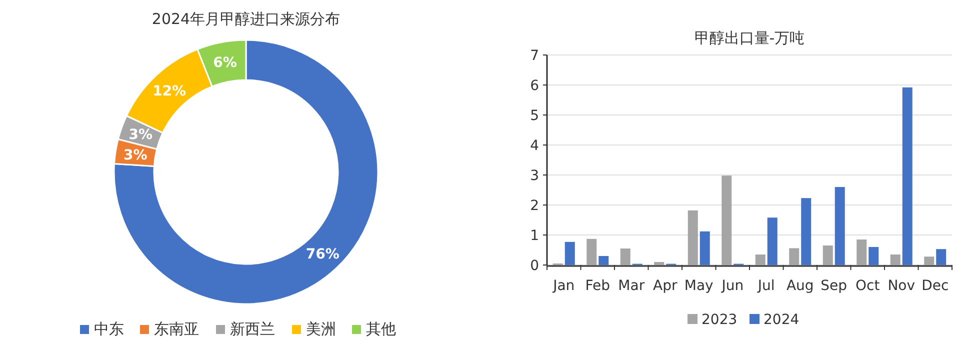 Image resolution: width=973 pixels, height=351 pixels. Describe the element at coordinates (535, 86) in the screenshot. I see `y-tick-label: 6` at that location.